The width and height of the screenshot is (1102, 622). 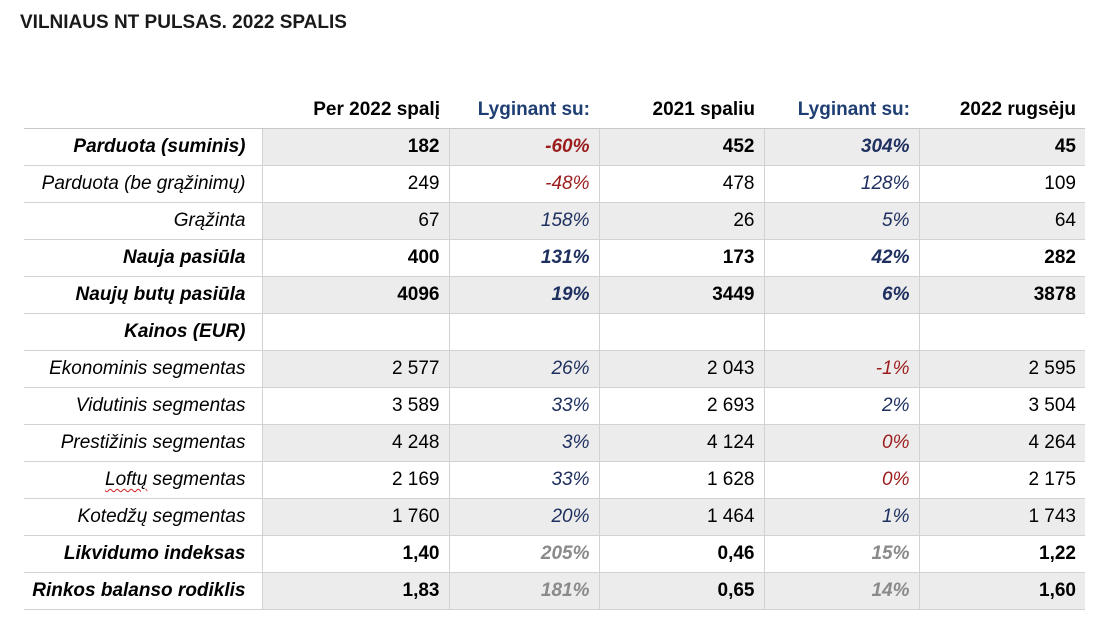 I want to click on value-oct-2021: 1 464, so click(x=681, y=517).